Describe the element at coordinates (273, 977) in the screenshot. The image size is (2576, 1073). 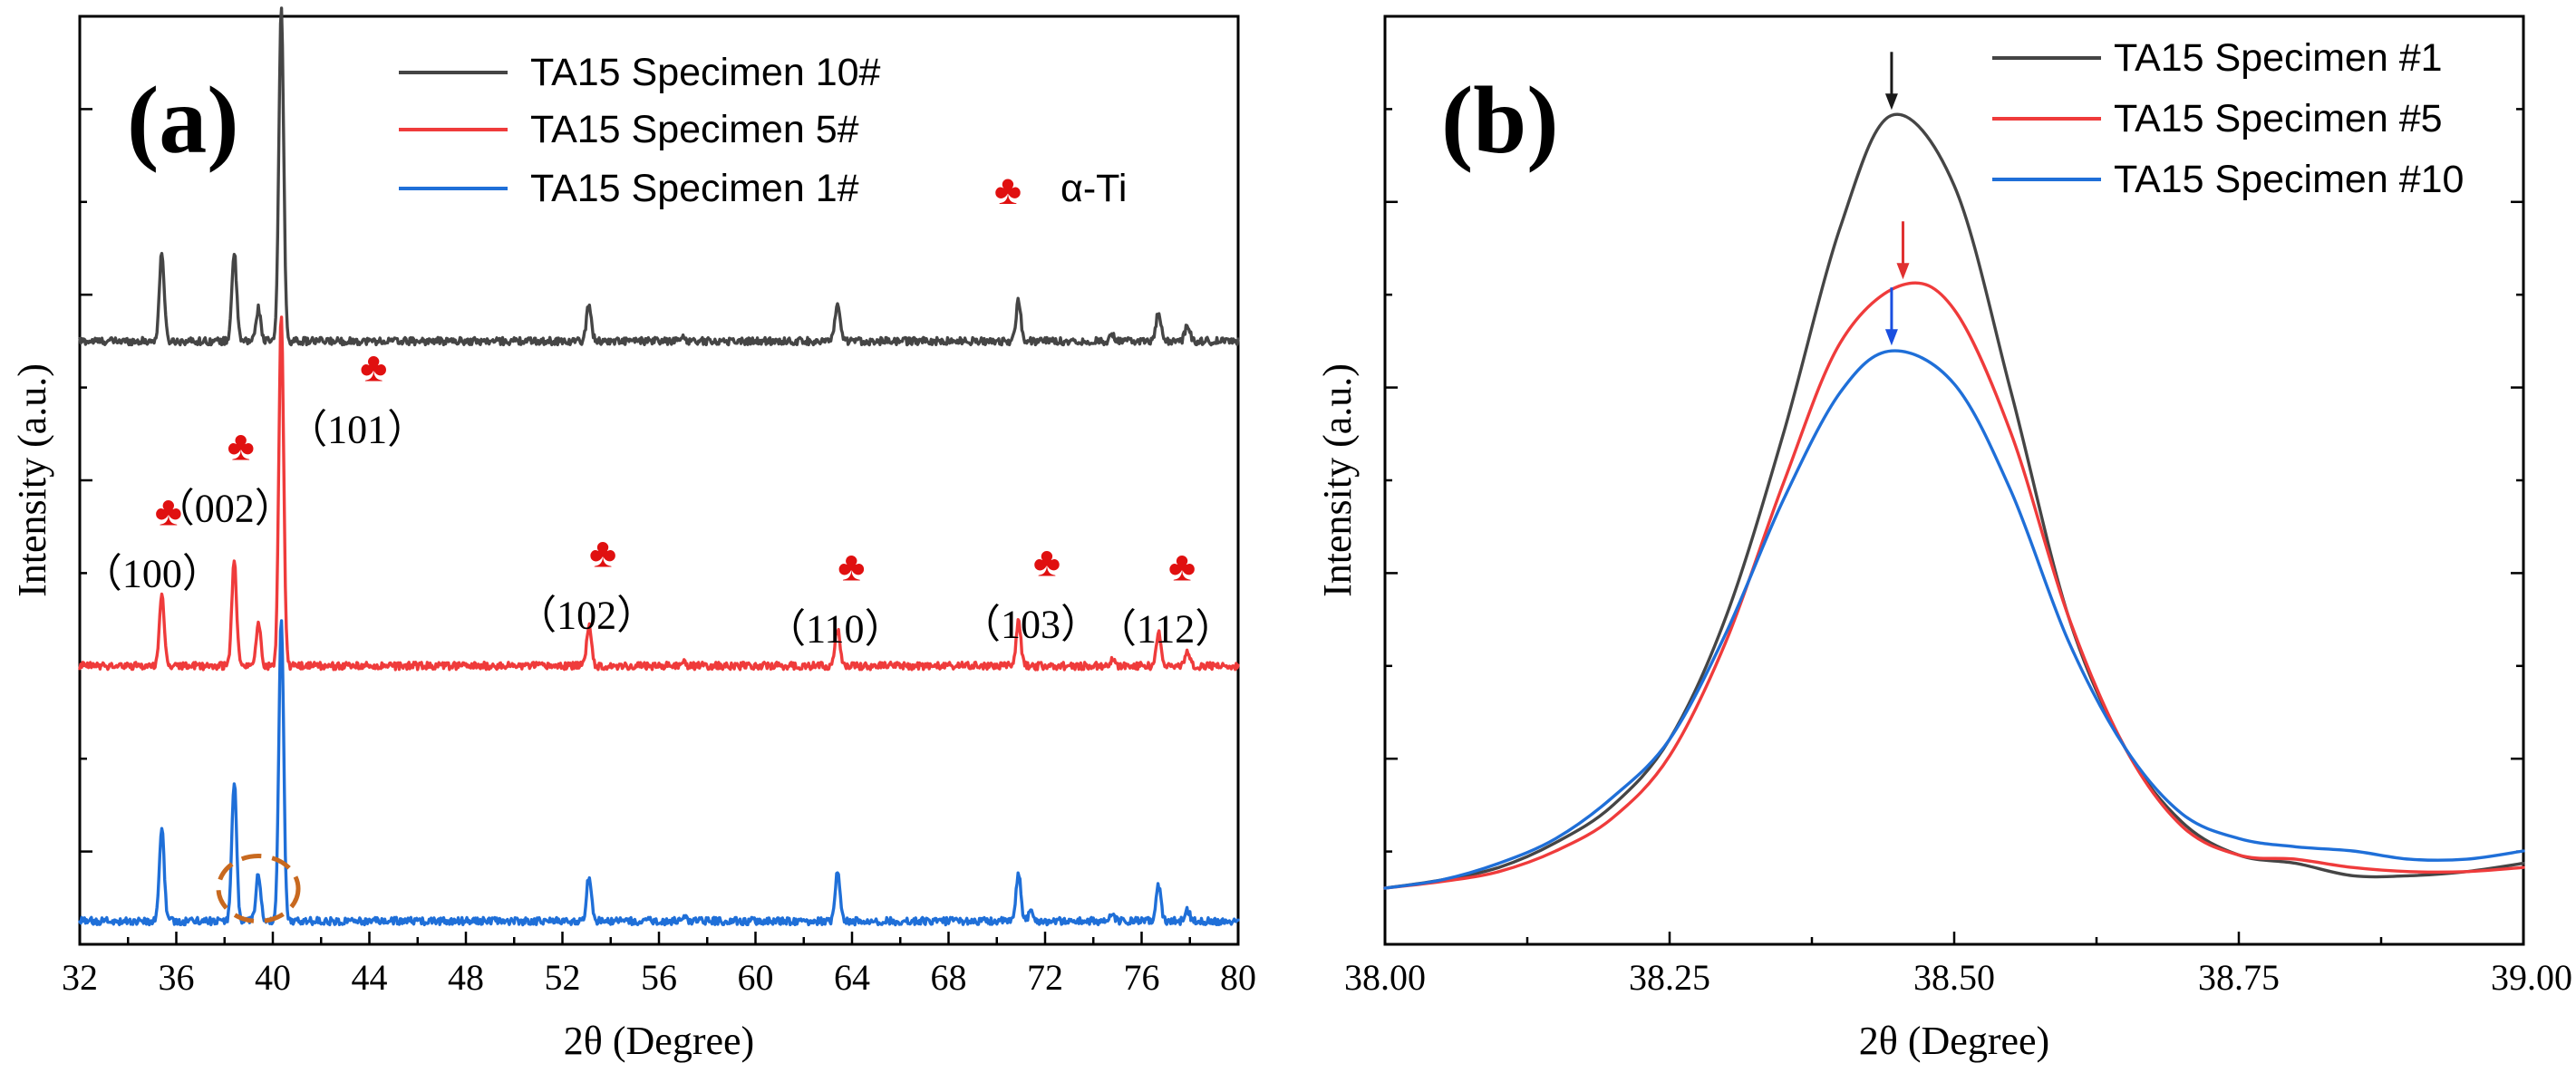
I see `x-tick-label: 40` at that location.